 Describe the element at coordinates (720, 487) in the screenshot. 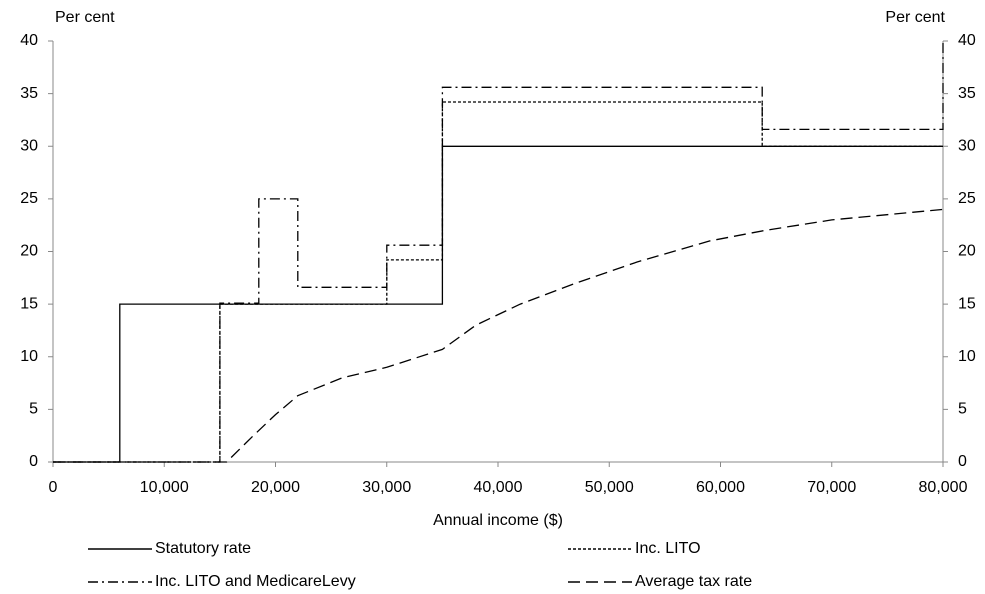

I see `x-tick-label: 60,000` at that location.